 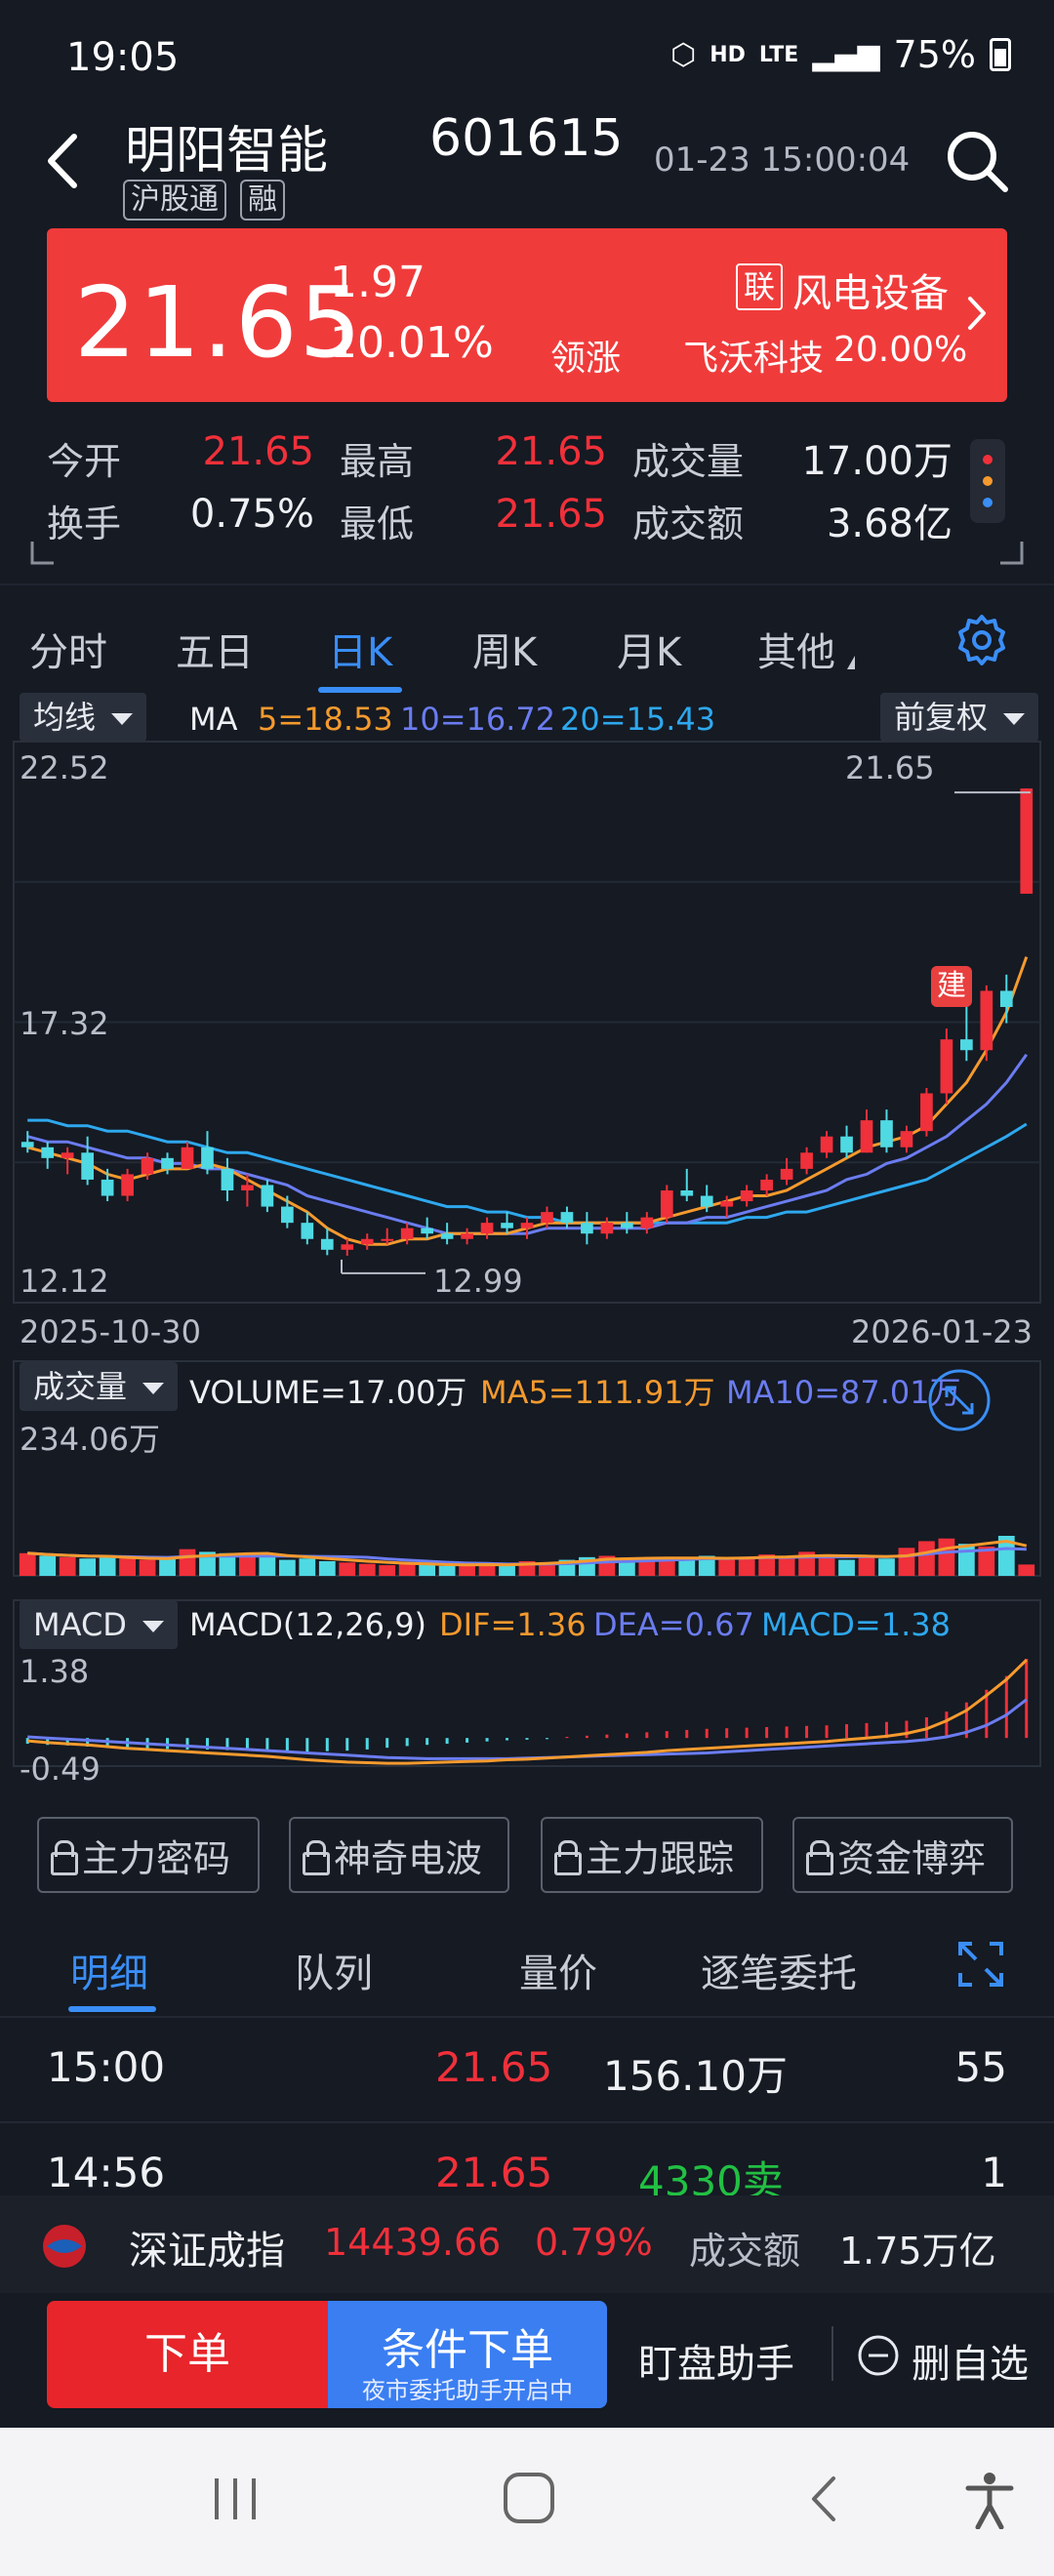 What do you see at coordinates (263, 200) in the screenshot?
I see `tag-margin: 融` at bounding box center [263, 200].